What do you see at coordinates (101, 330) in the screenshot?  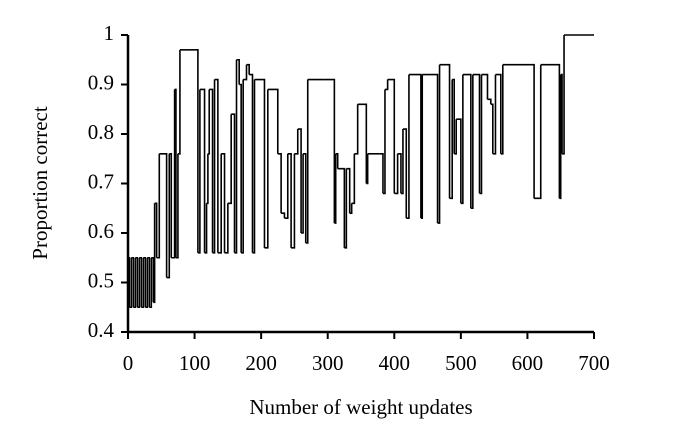 I see `y-tick-label: 0.4` at bounding box center [101, 330].